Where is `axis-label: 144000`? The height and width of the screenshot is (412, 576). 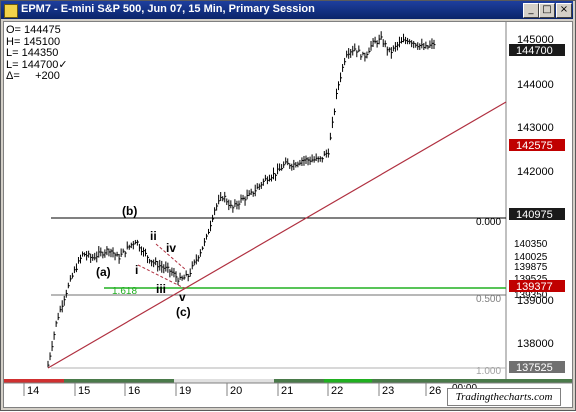 axis-label: 144000 is located at coordinates (535, 85).